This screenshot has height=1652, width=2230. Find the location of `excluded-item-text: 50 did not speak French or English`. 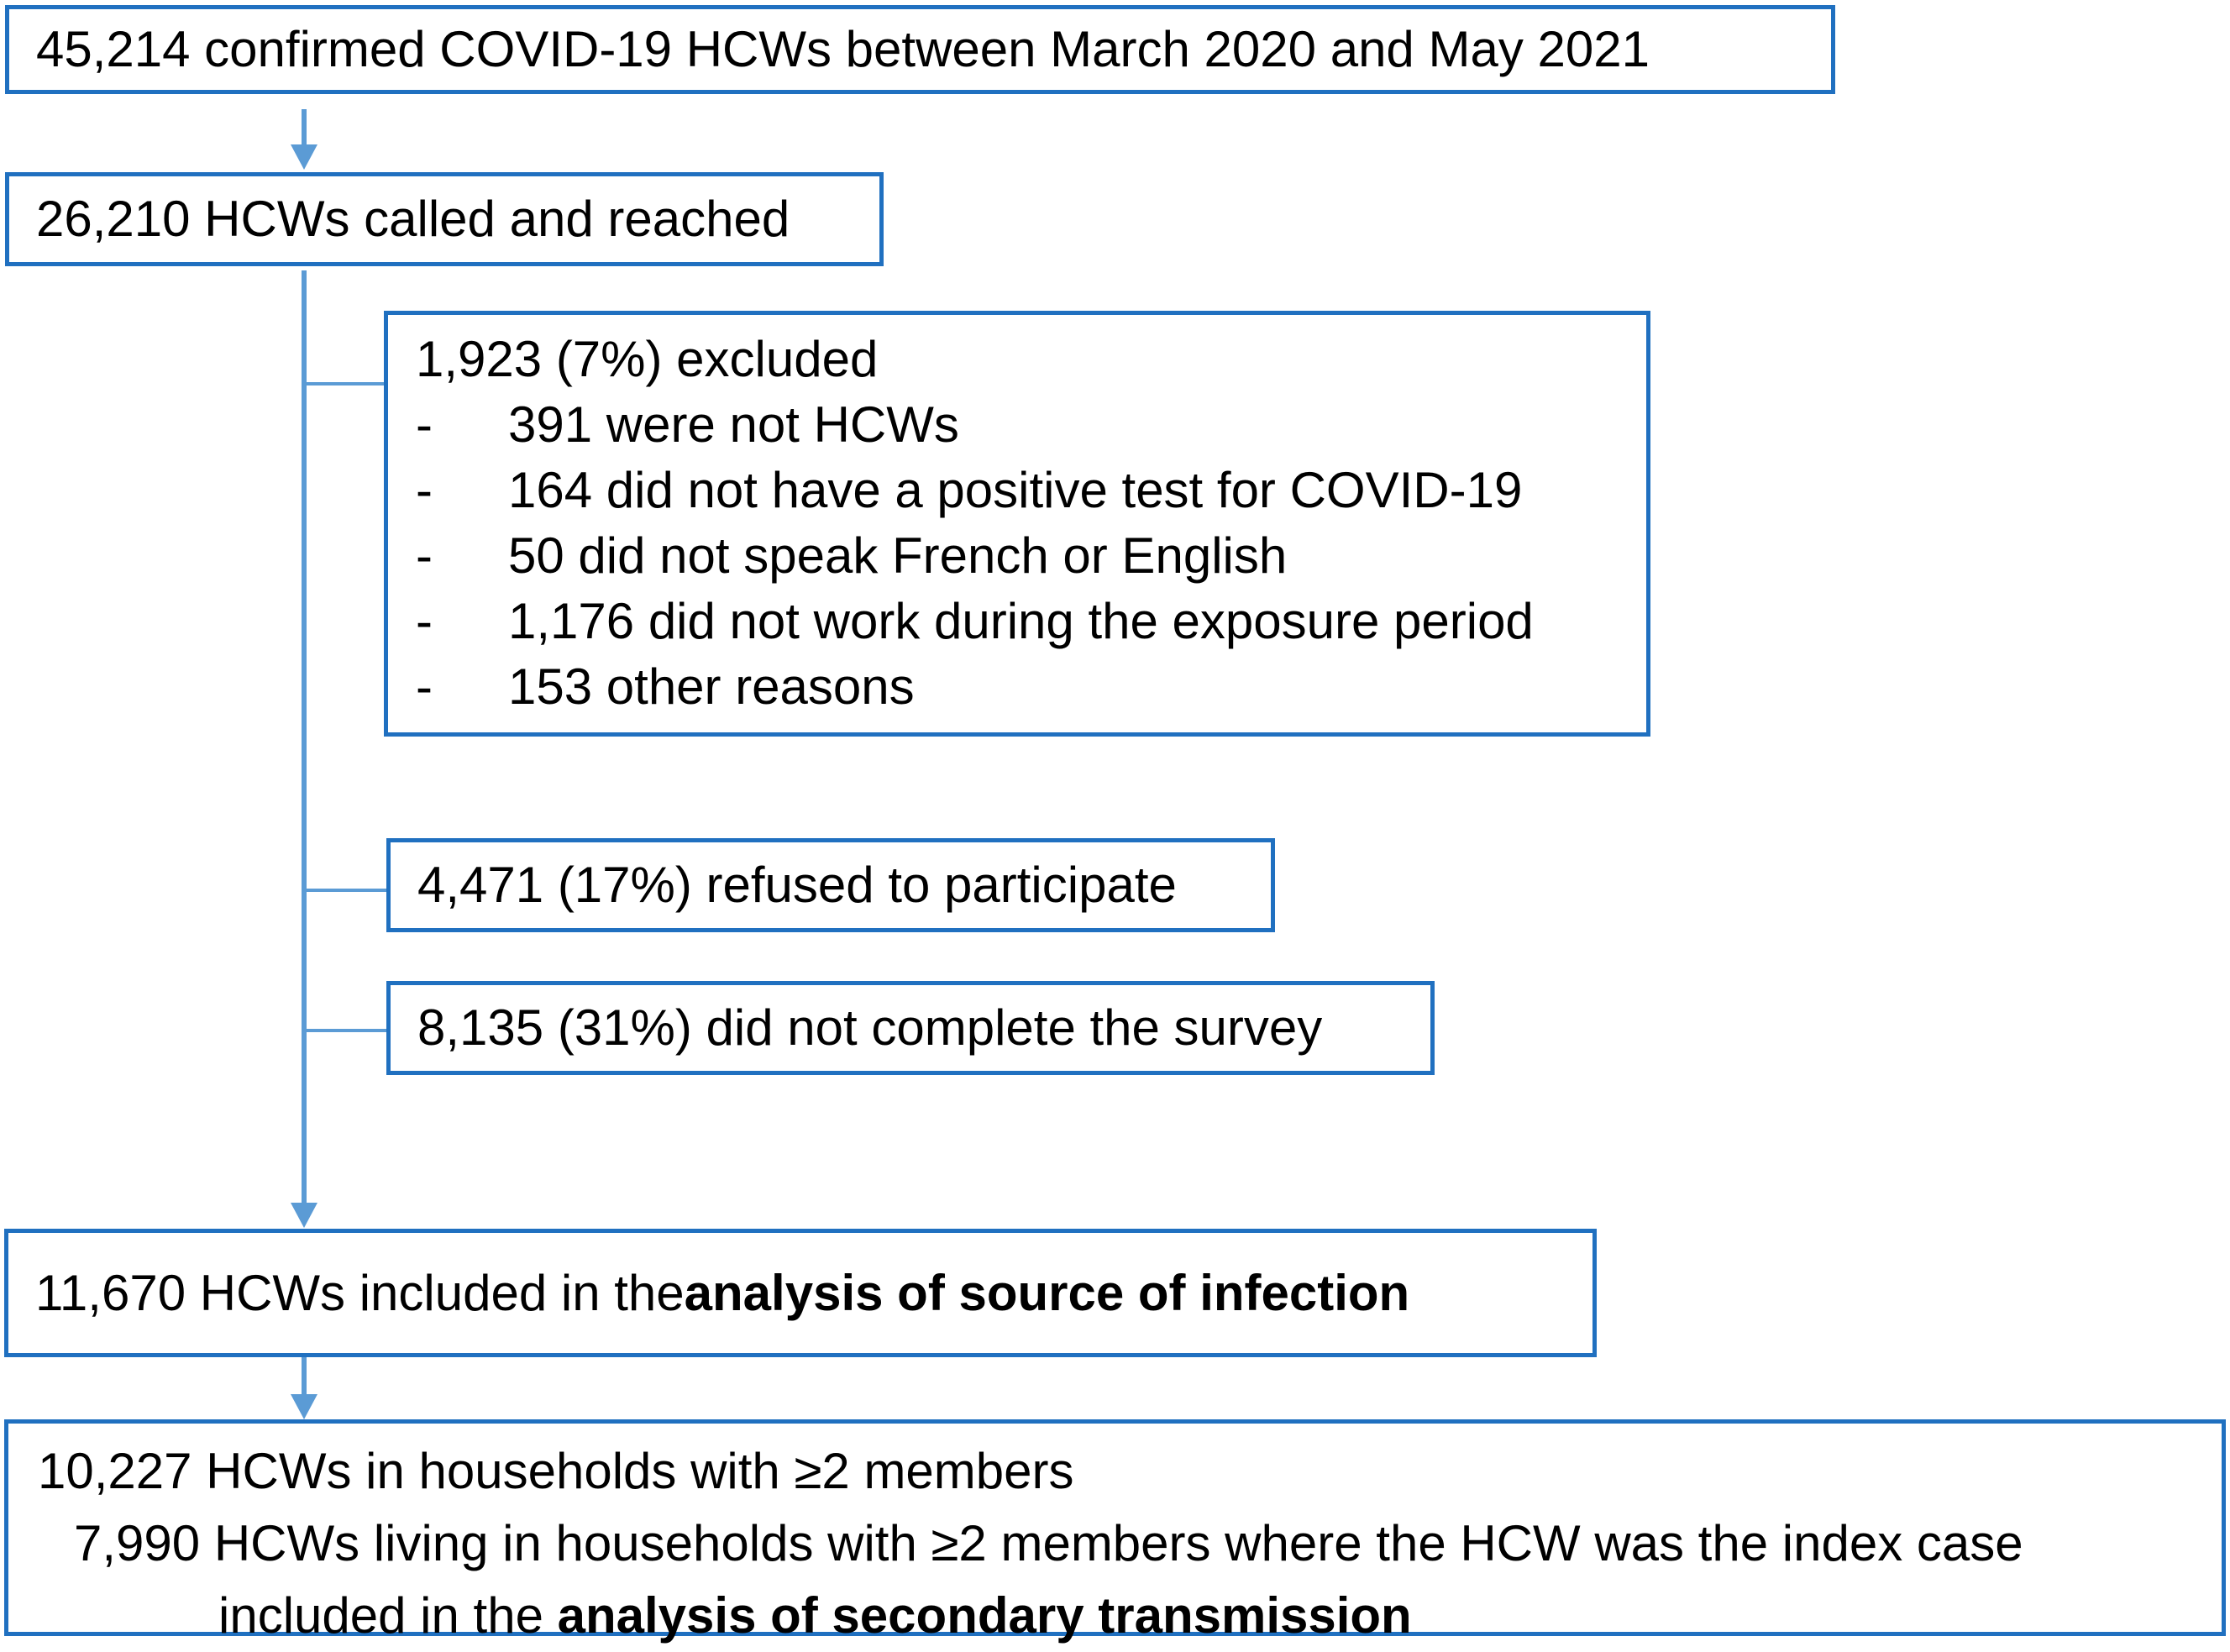

excluded-item-text: 50 did not speak French or English is located at coordinates (898, 555).